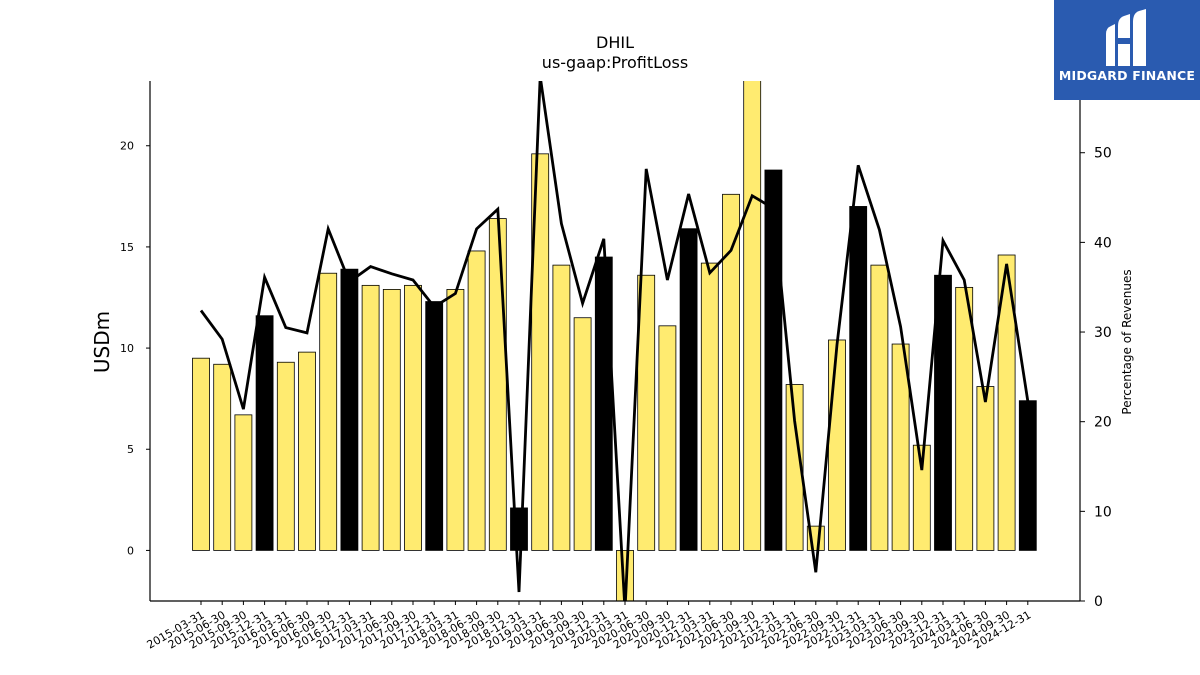  What do you see at coordinates (1127, 75) in the screenshot?
I see `logo-text: MIDGARD FINANCE` at bounding box center [1127, 75].